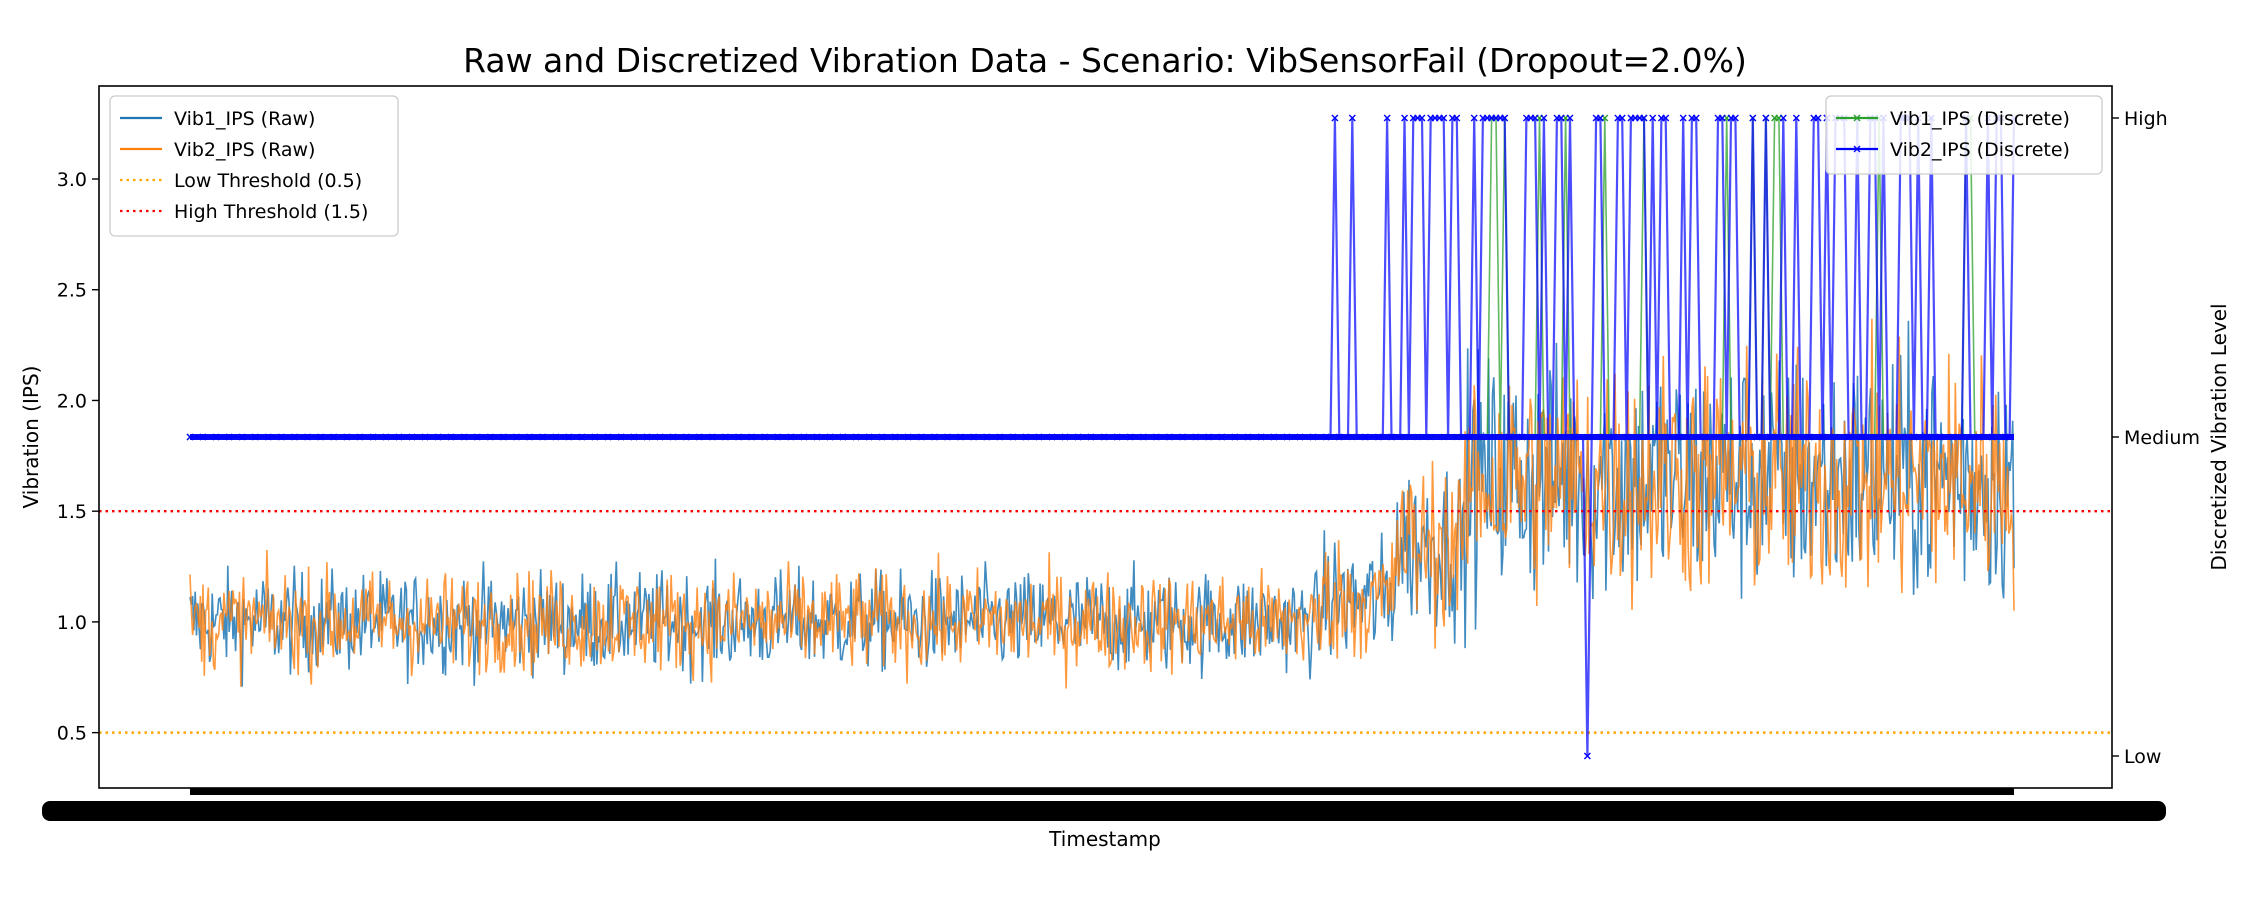 The image size is (2250, 900). What do you see at coordinates (72, 180) in the screenshot?
I see `y-tick-label: 3.0` at bounding box center [72, 180].